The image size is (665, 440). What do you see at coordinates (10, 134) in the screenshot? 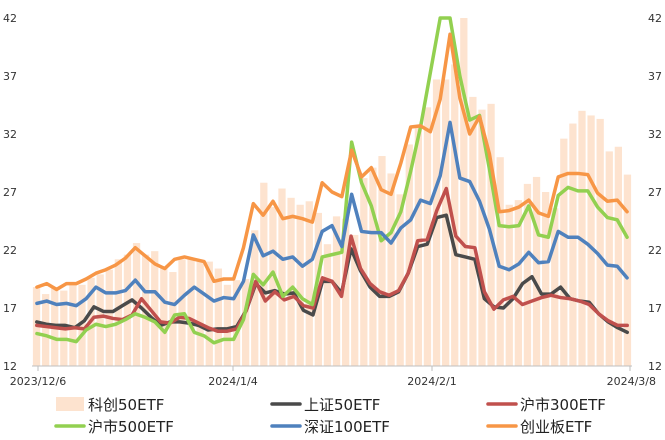
I see `y-tick-left-4: 32` at bounding box center [10, 134].